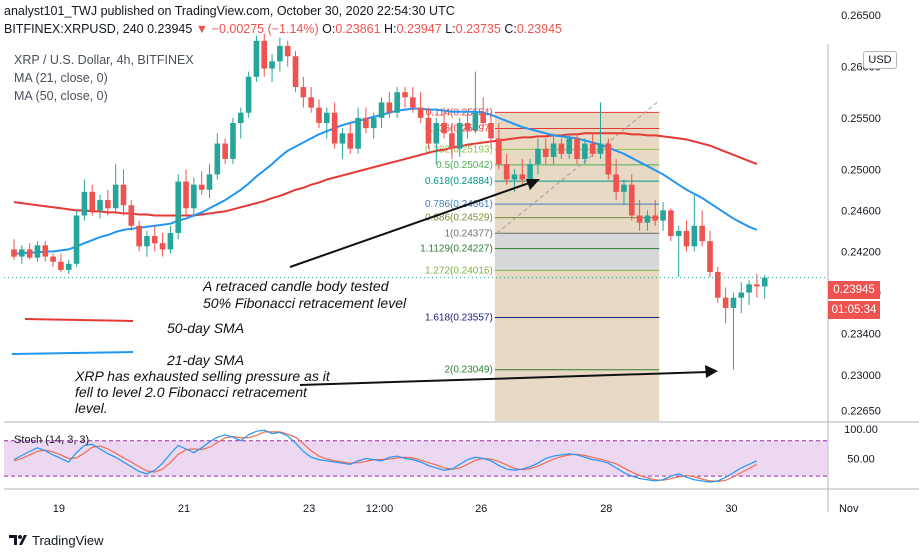 The width and height of the screenshot is (919, 559). Describe the element at coordinates (459, 270) in the screenshot. I see `fib-level-label: 1.272(0.24016)` at that location.